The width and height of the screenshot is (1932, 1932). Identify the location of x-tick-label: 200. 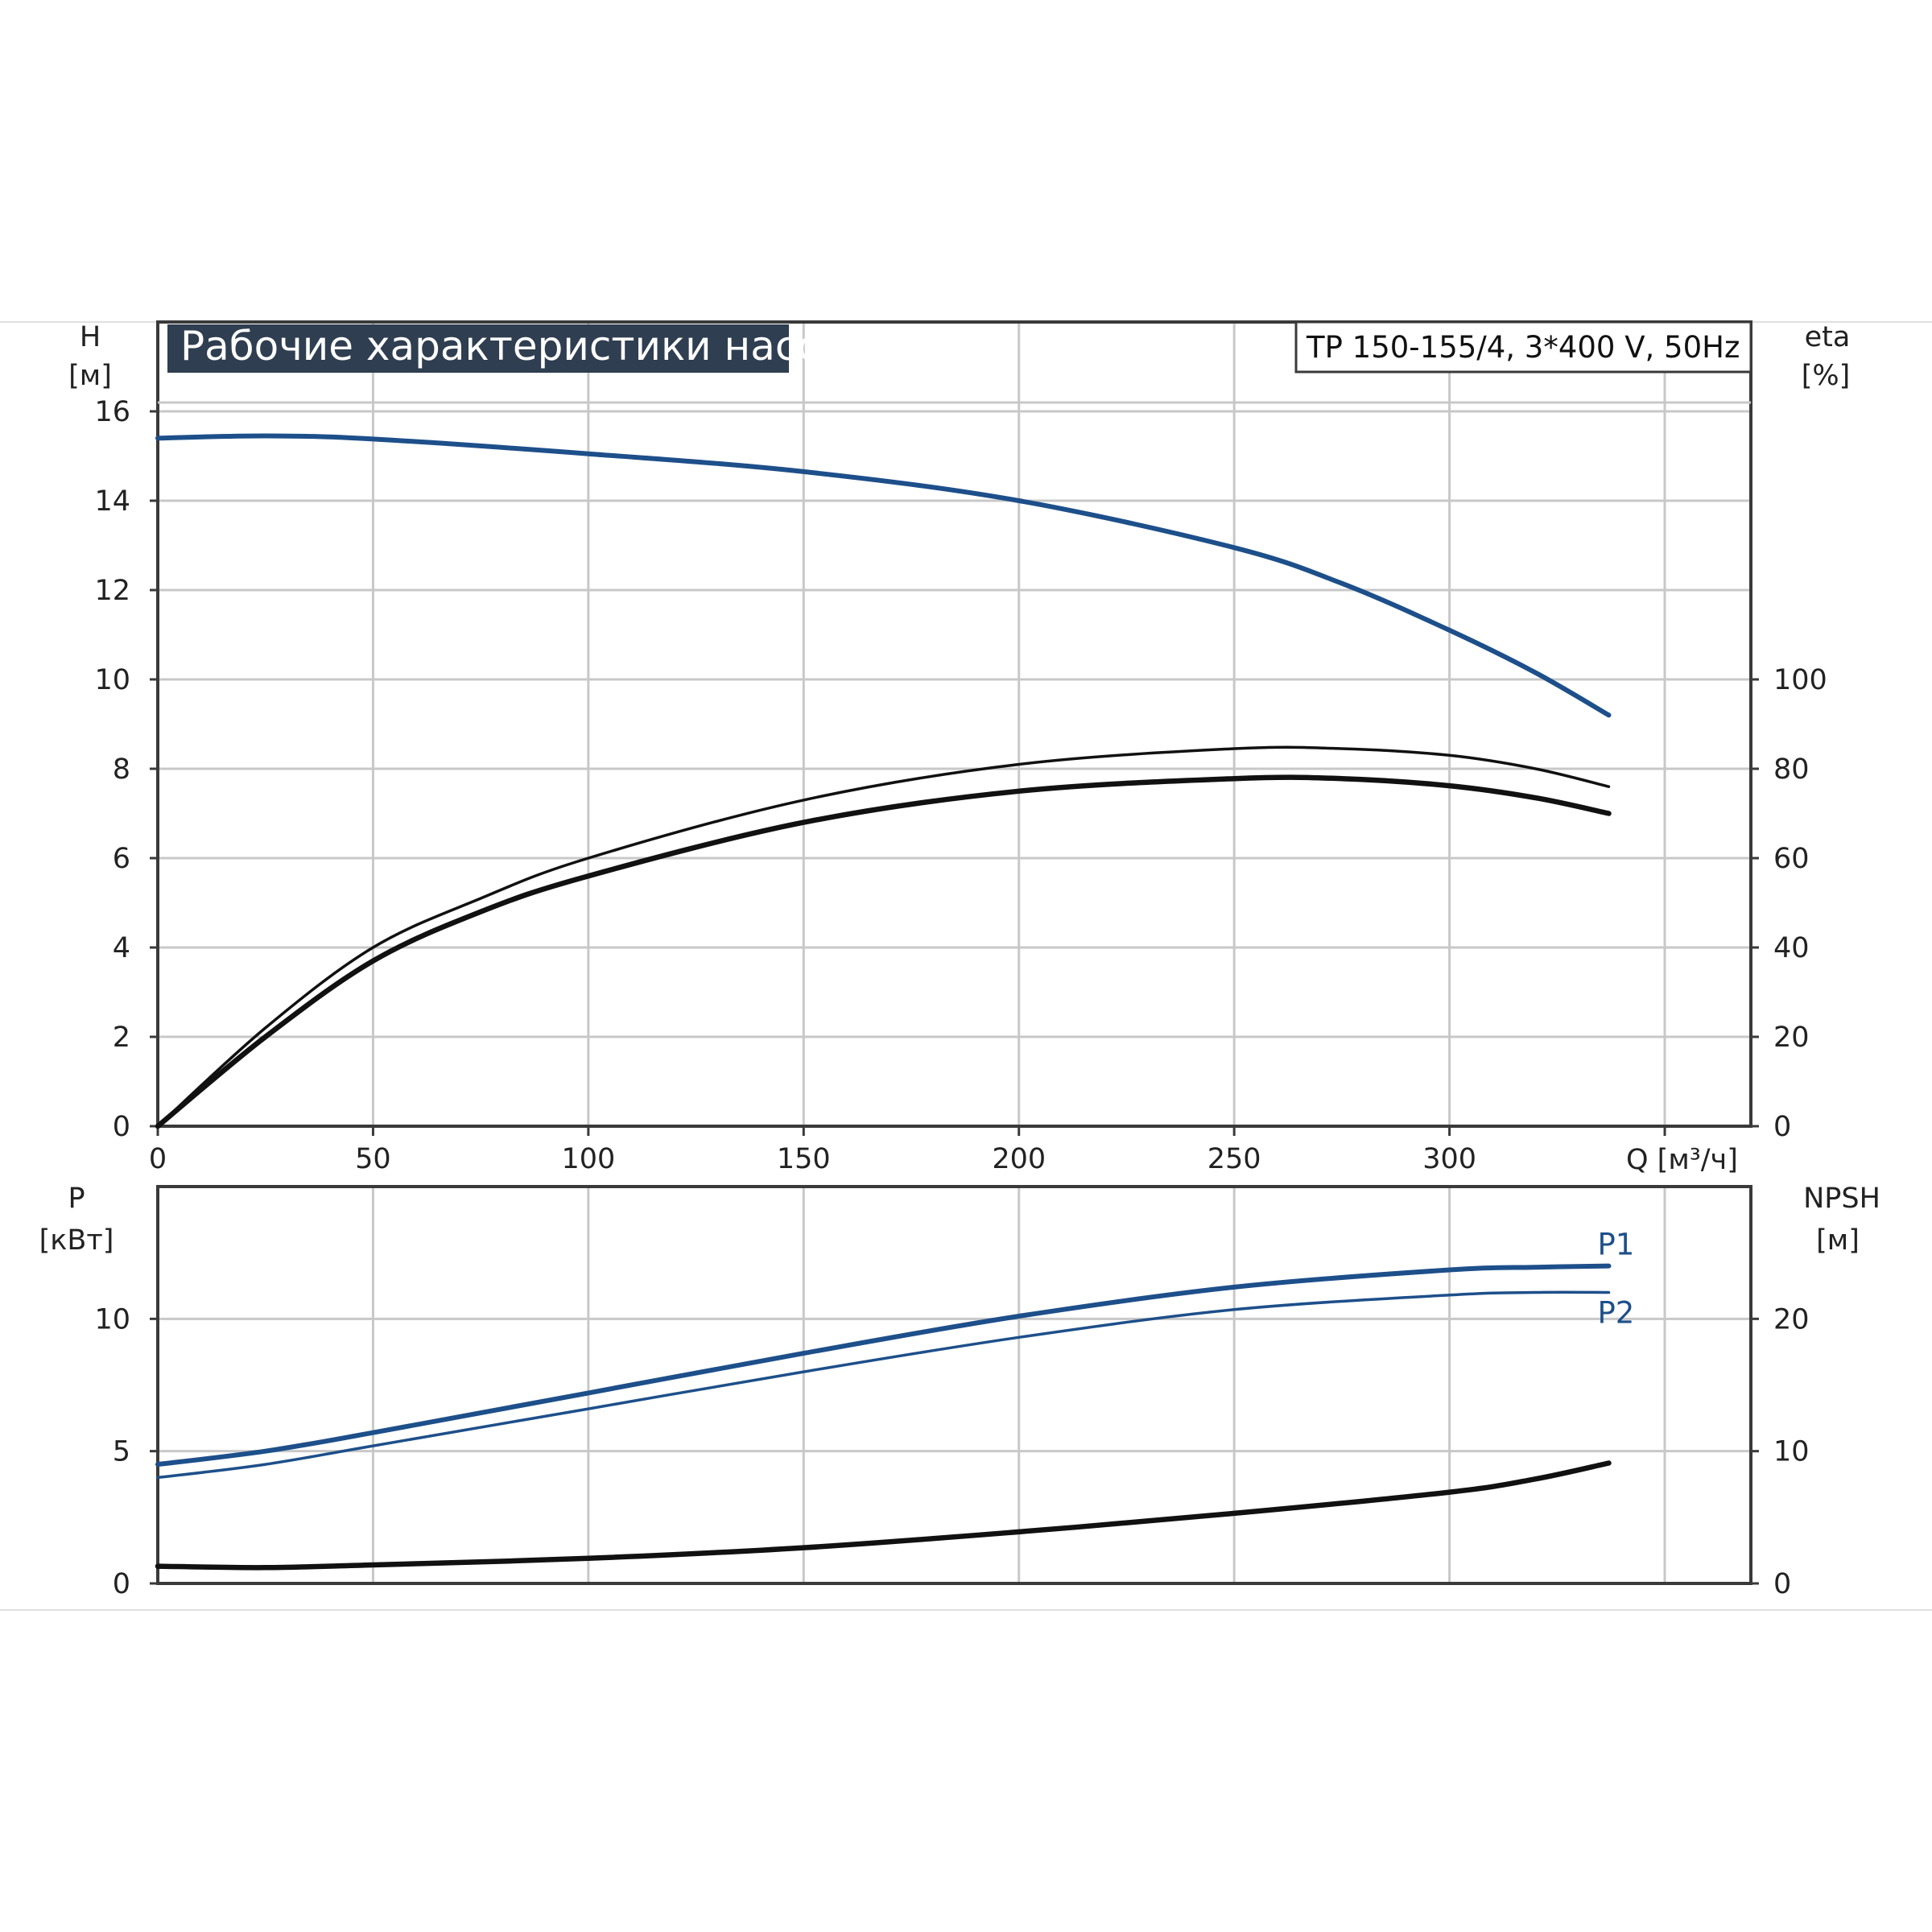
(1019, 1159).